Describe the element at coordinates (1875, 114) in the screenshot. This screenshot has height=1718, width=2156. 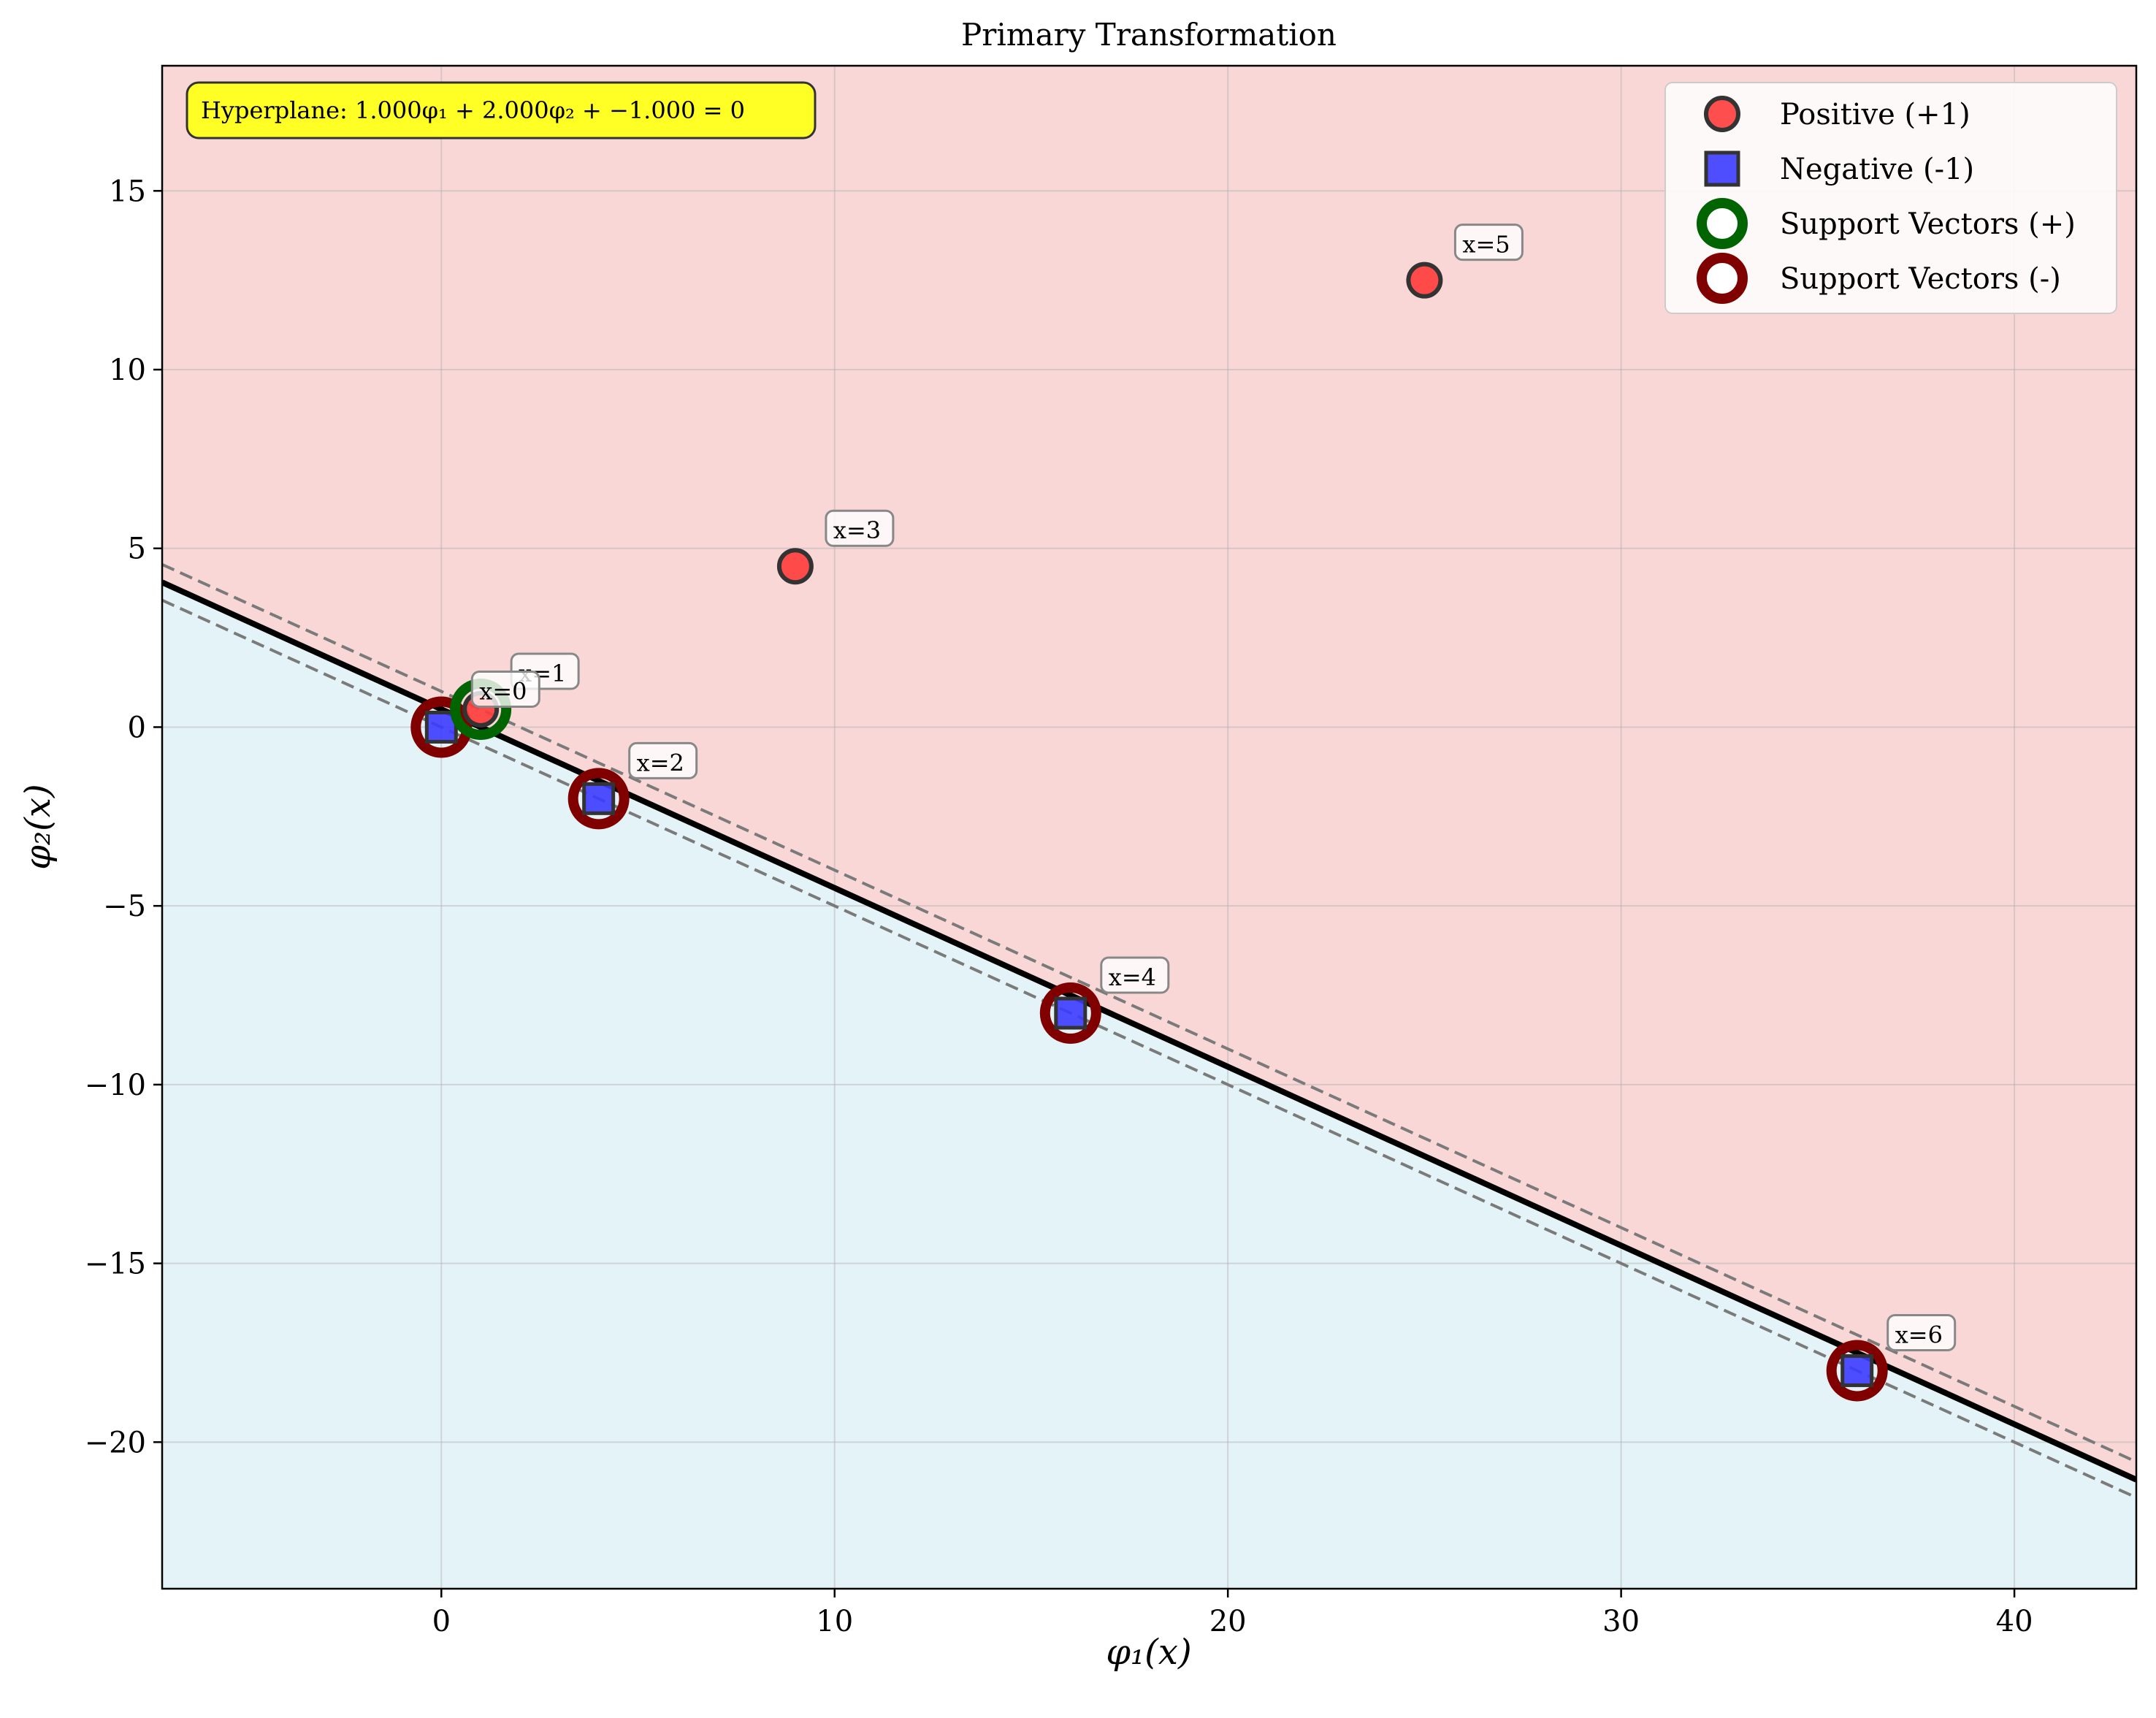
I see `legend-label: Positive (+1)` at that location.